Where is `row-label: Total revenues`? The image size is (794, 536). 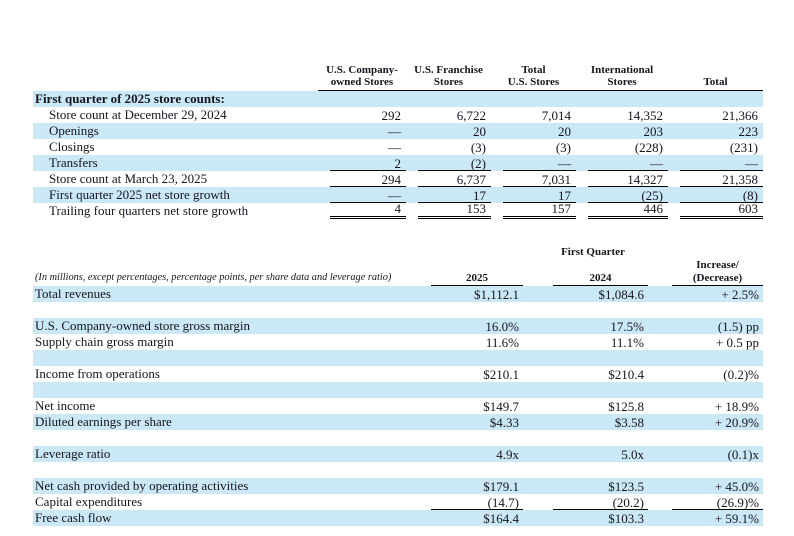
row-label: Total revenues is located at coordinates (73, 293).